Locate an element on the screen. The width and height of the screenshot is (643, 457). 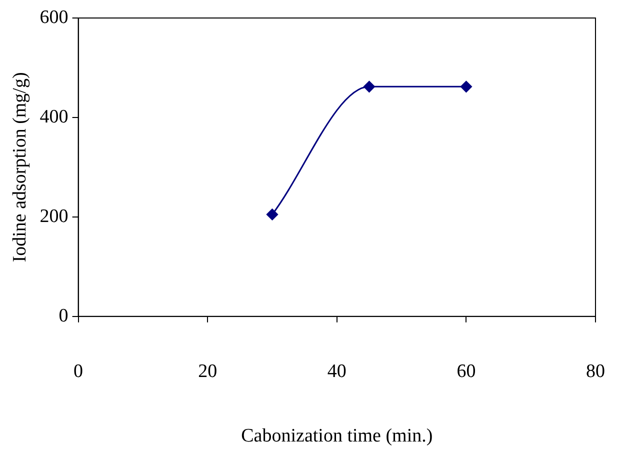
x-tick-label: 80 is located at coordinates (595, 371).